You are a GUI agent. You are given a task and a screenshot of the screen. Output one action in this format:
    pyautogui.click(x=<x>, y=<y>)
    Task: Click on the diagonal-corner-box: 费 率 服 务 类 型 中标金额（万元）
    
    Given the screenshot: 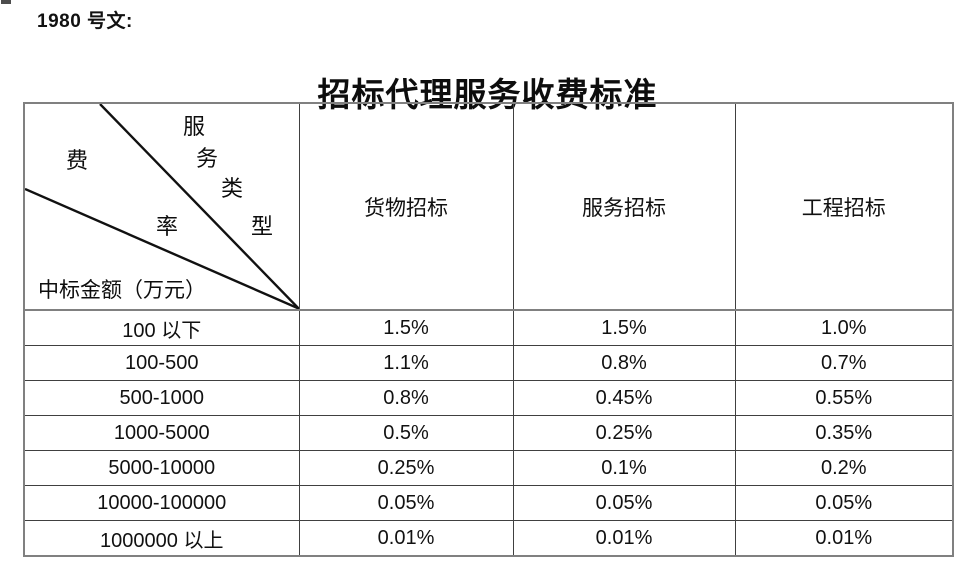 What is the action you would take?
    pyautogui.click(x=162, y=207)
    